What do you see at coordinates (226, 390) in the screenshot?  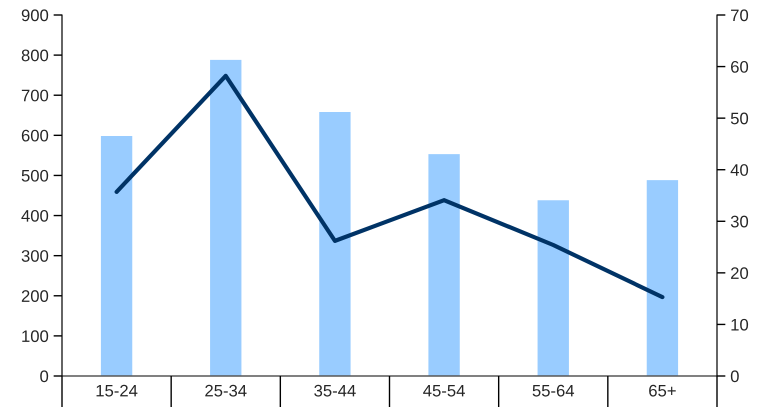 I see `x-tick-label: 25-34` at bounding box center [226, 390].